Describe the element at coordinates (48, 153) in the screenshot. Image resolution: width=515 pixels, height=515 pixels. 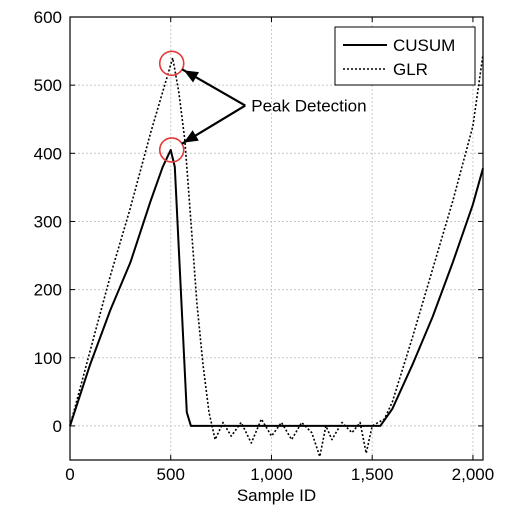
I see `y-tick-label: 400` at that location.